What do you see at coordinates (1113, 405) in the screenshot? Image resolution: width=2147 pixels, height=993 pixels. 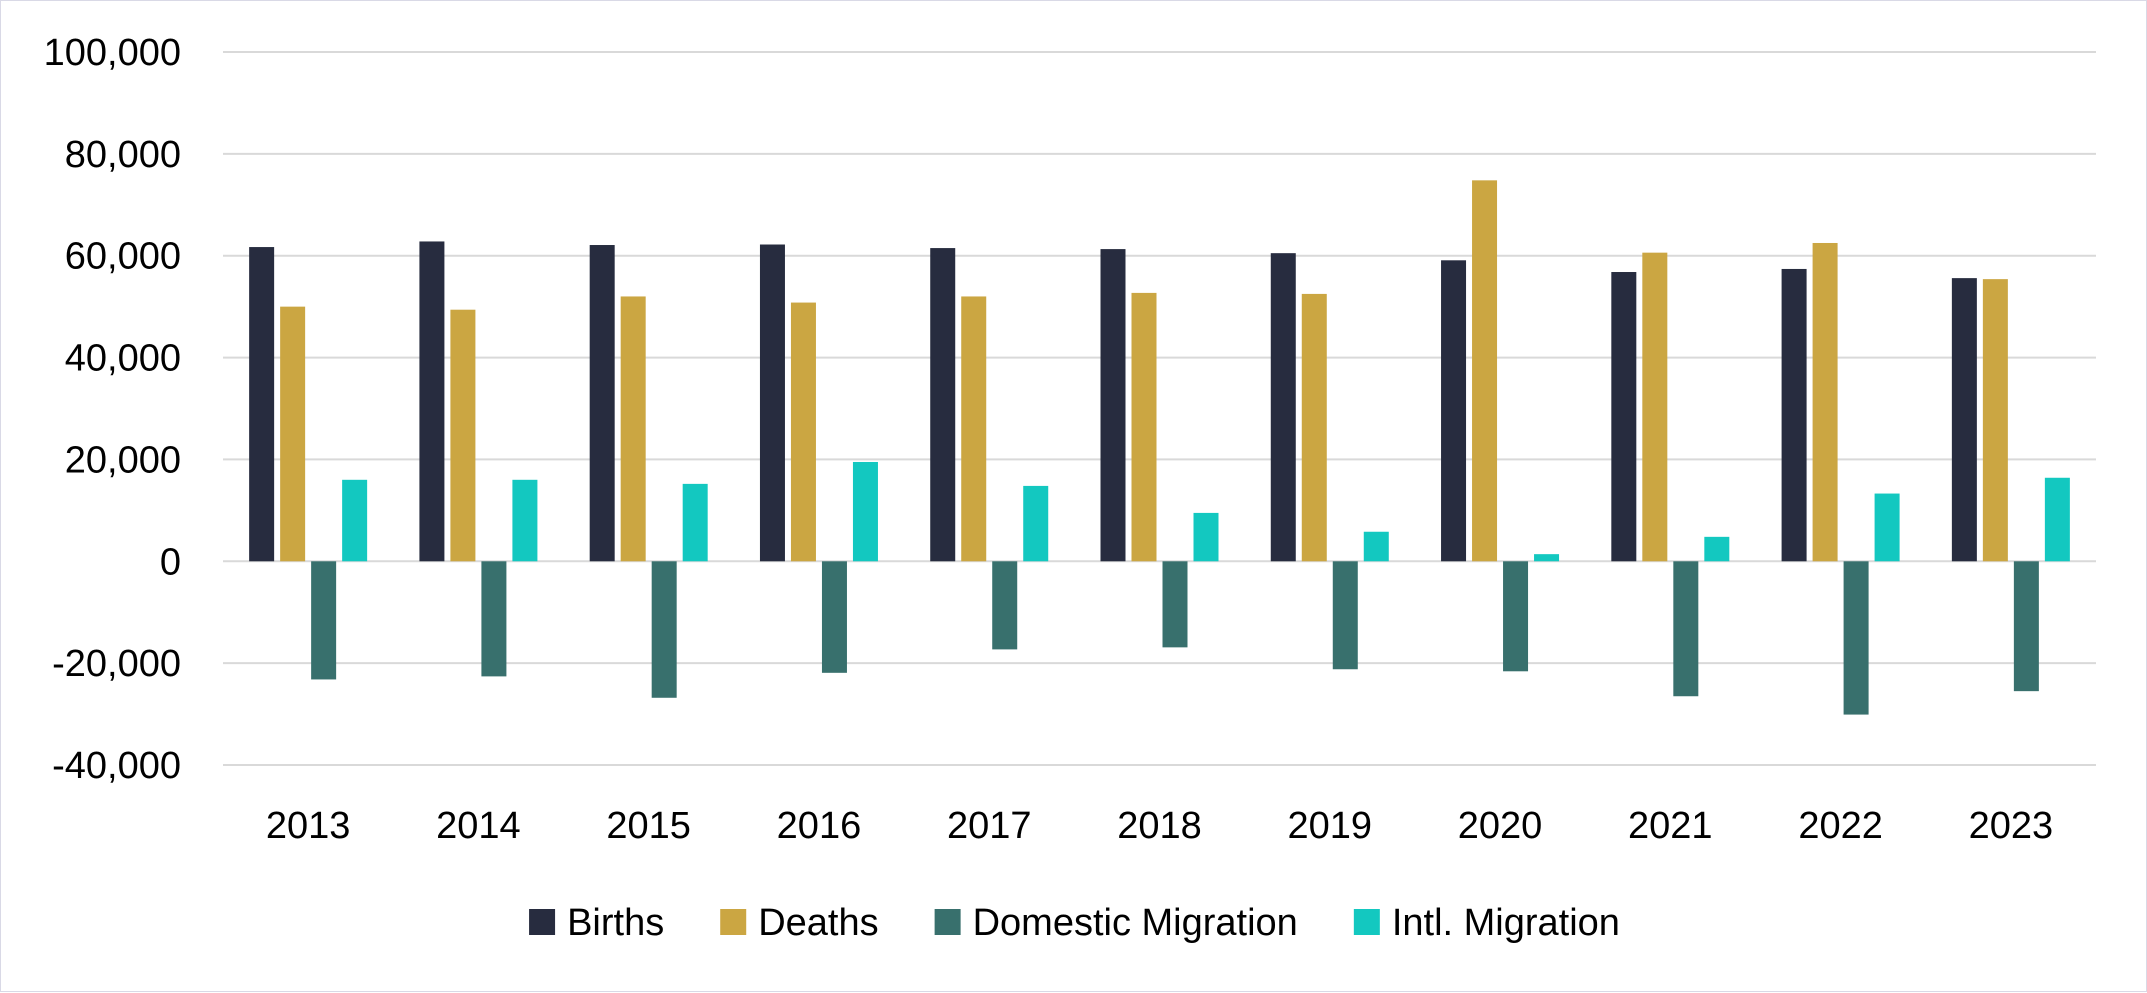 I see `bar-births-2018` at bounding box center [1113, 405].